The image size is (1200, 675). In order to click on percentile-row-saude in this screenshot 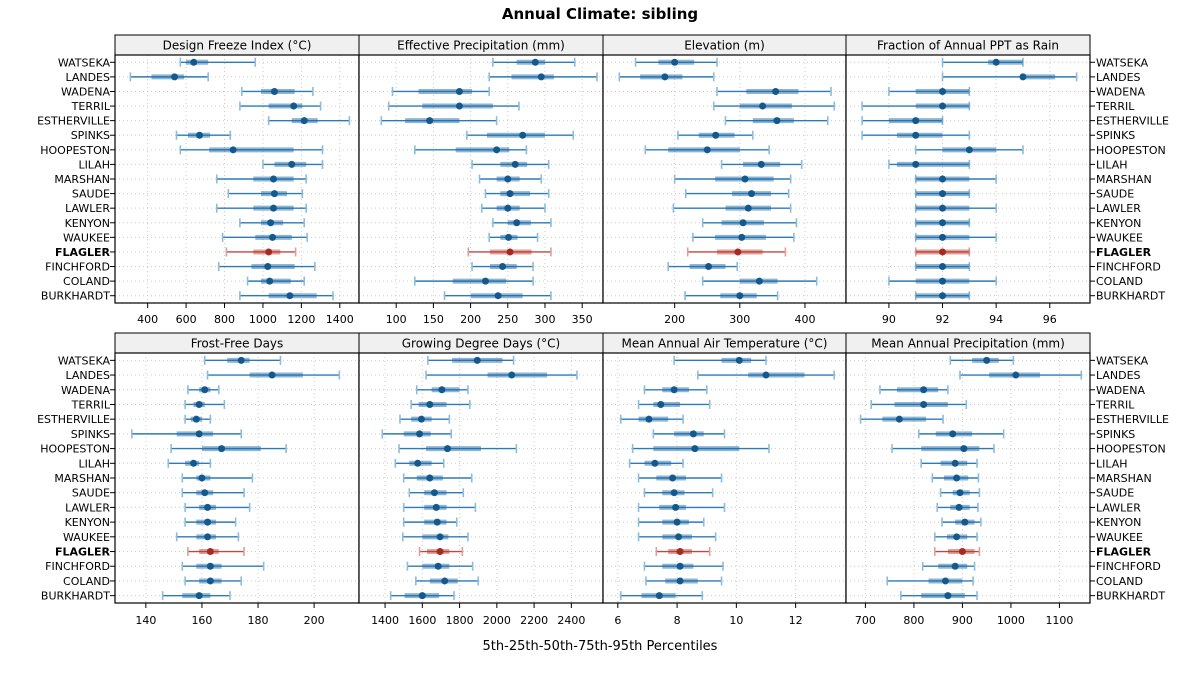, I will do `click(265, 194)`.